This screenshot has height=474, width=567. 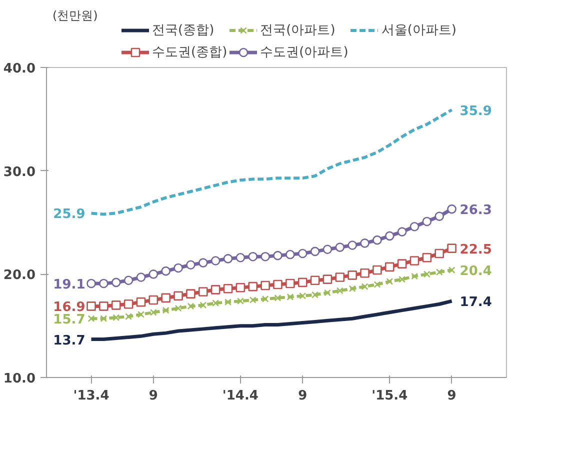 What do you see at coordinates (304, 52) in the screenshot?
I see `legend-label: 수도권(아파트)` at bounding box center [304, 52].